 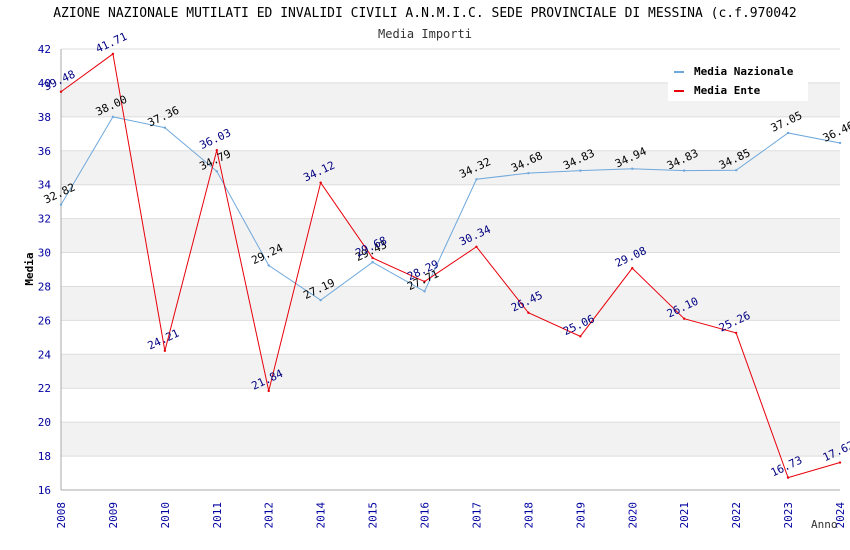 I want to click on x-tick-label: 2011, so click(x=217, y=515).